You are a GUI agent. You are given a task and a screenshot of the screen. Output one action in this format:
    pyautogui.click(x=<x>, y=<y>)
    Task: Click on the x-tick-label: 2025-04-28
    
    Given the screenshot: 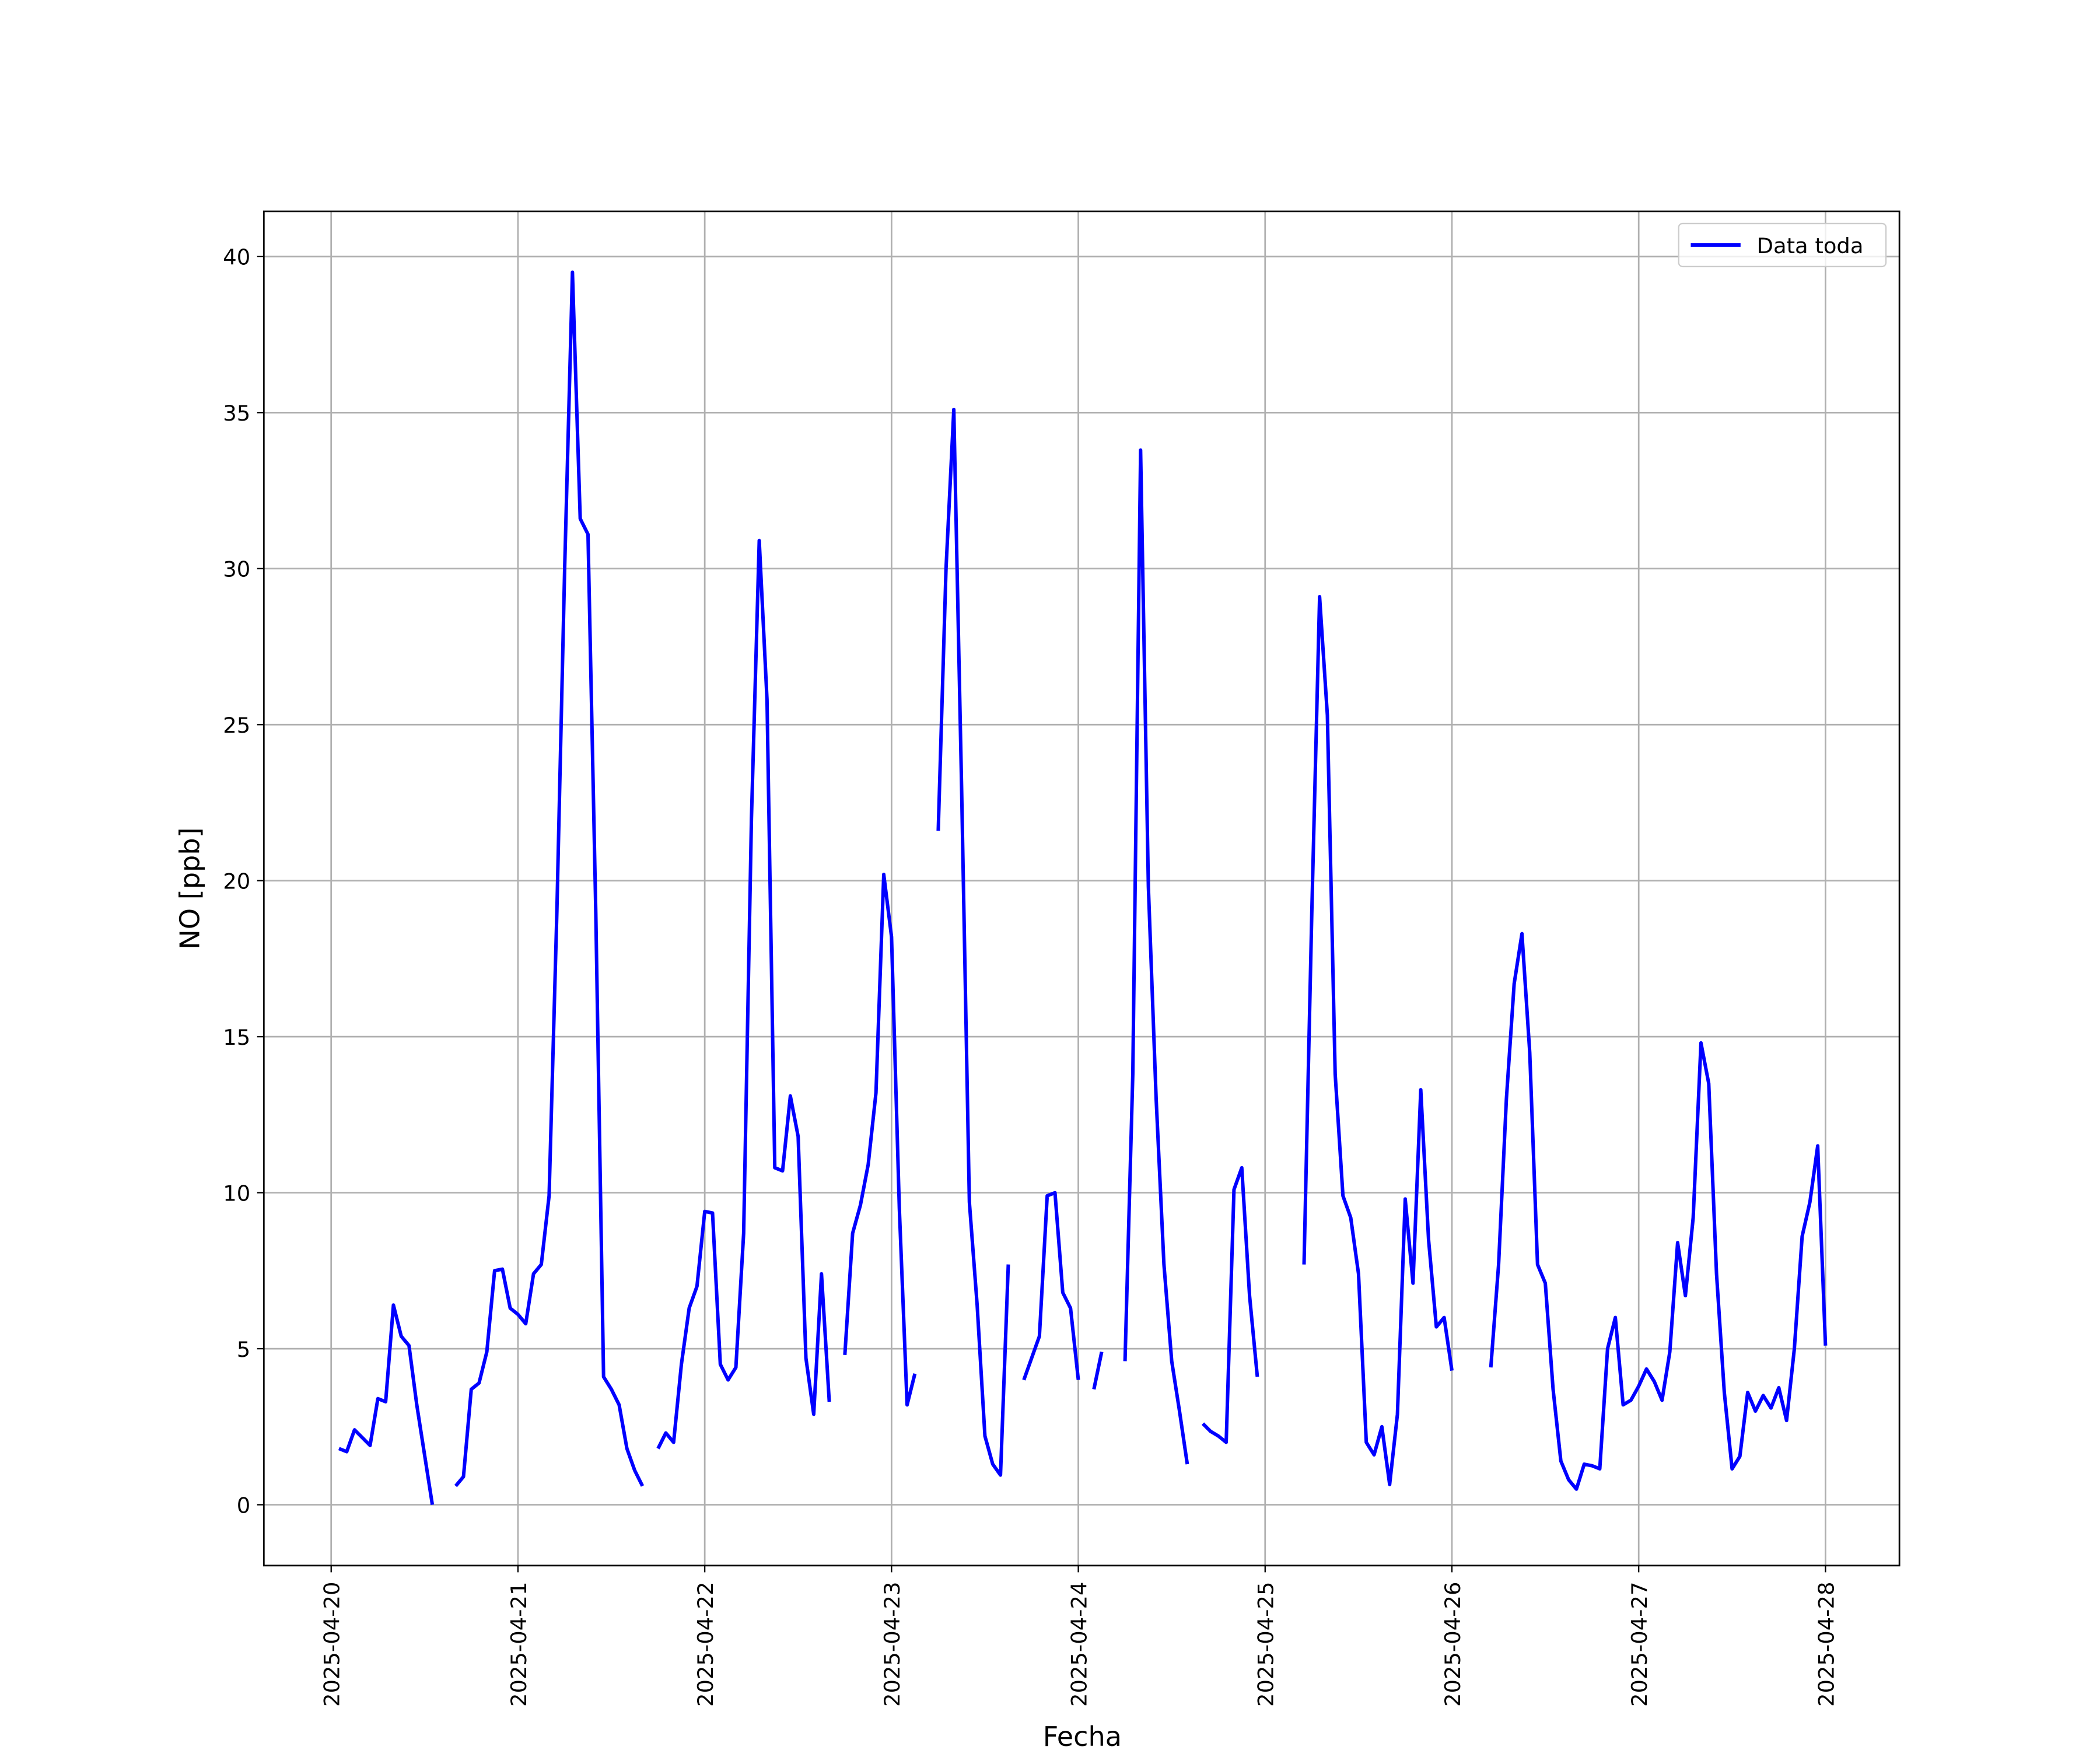 What is the action you would take?
    pyautogui.click(x=1826, y=1644)
    